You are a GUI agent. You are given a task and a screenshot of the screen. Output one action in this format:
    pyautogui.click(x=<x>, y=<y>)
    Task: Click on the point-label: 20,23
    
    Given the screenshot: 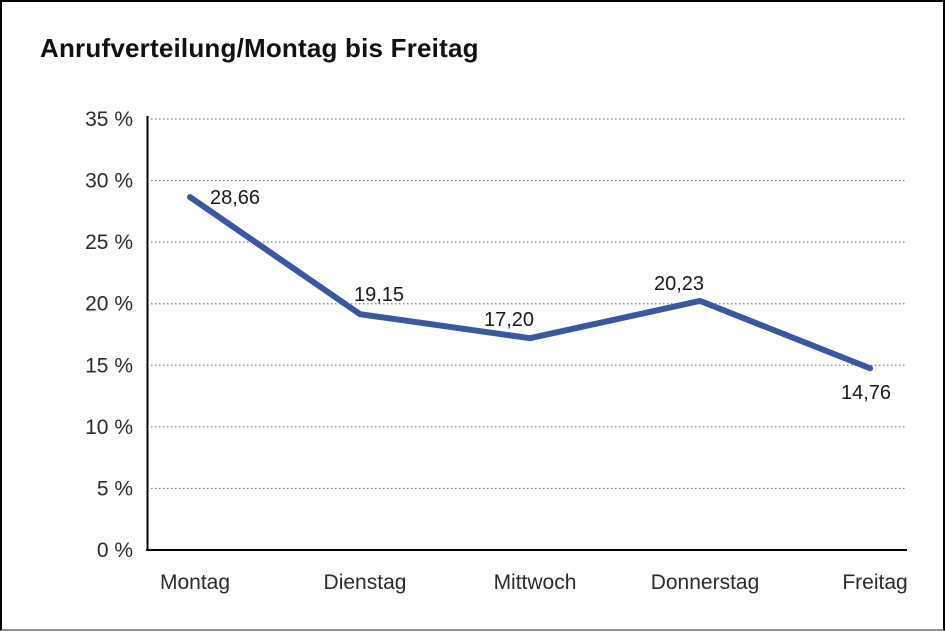 What is the action you would take?
    pyautogui.click(x=679, y=284)
    